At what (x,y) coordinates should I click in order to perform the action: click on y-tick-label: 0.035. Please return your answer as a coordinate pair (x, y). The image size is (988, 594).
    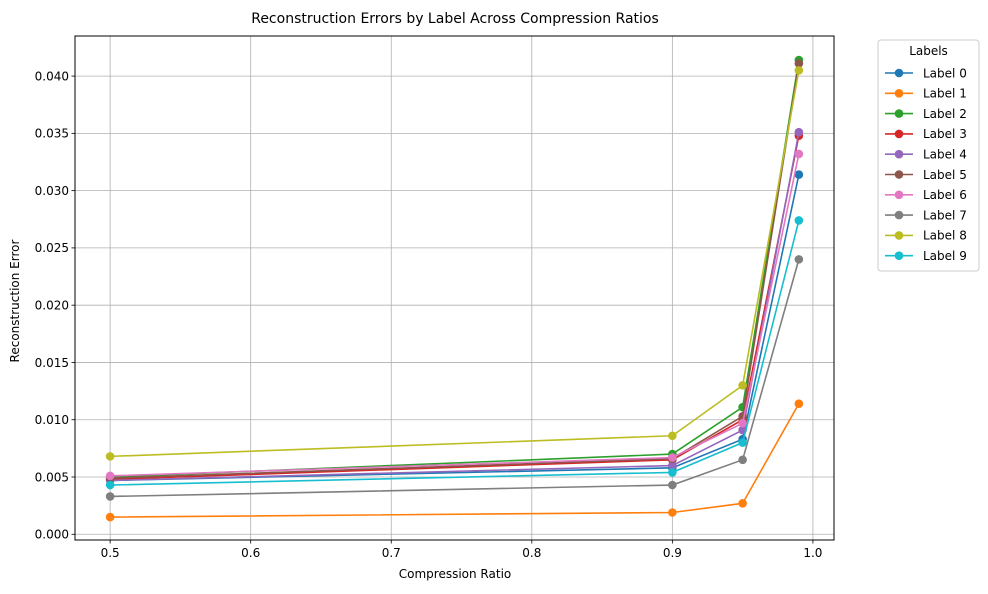
    Looking at the image, I should click on (52, 134).